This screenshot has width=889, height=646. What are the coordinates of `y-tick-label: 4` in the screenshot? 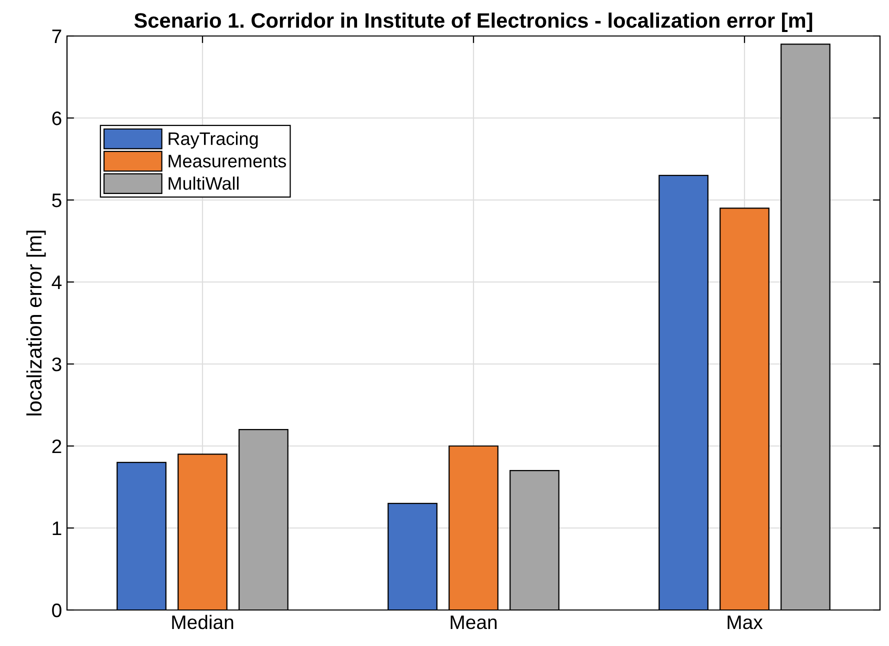 It's located at (57, 283).